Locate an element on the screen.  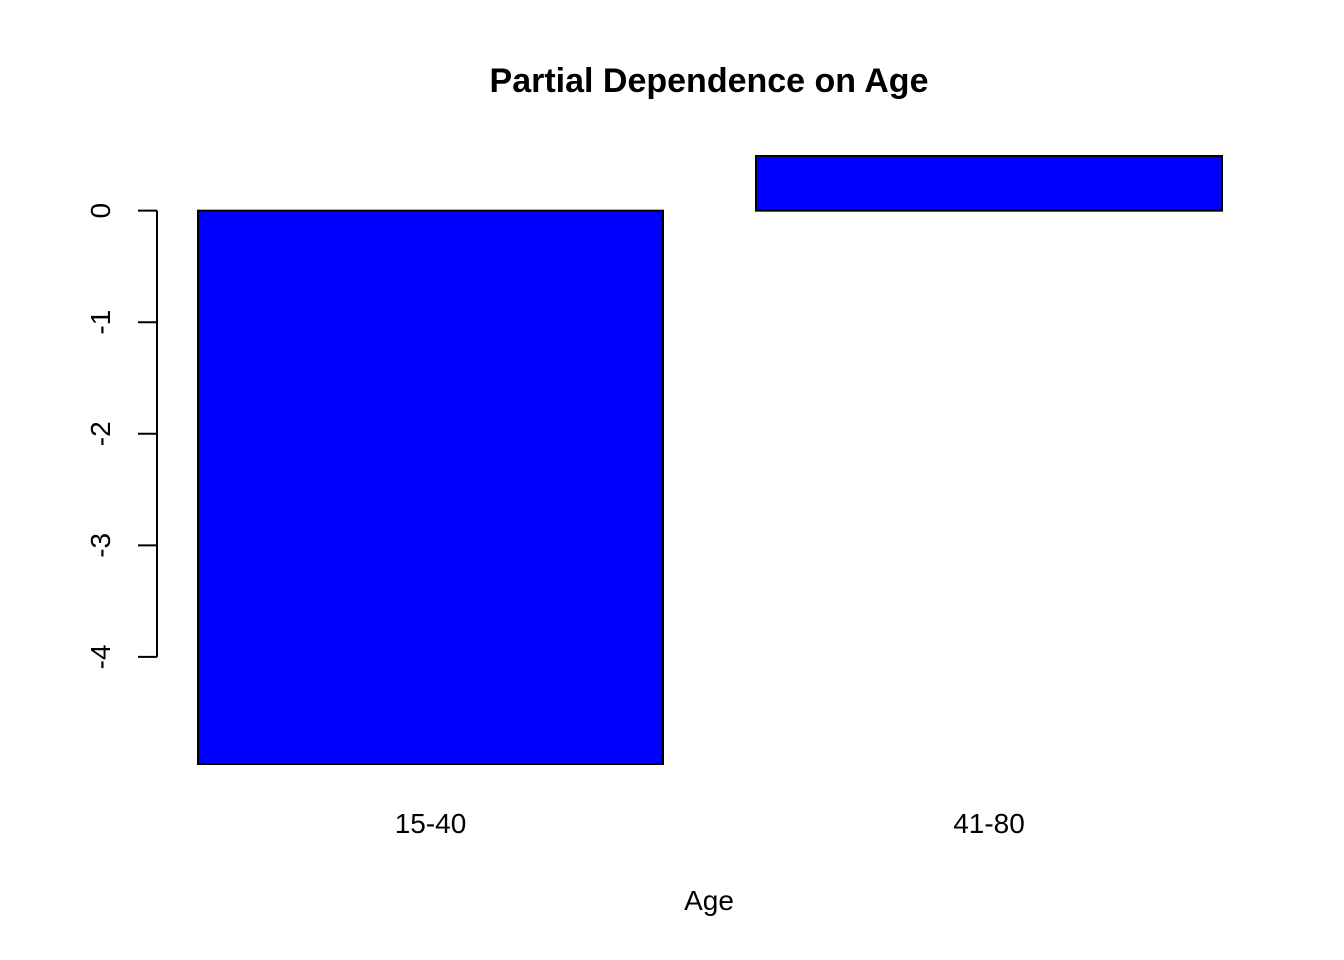
y-tick-label: 0 is located at coordinates (100, 211).